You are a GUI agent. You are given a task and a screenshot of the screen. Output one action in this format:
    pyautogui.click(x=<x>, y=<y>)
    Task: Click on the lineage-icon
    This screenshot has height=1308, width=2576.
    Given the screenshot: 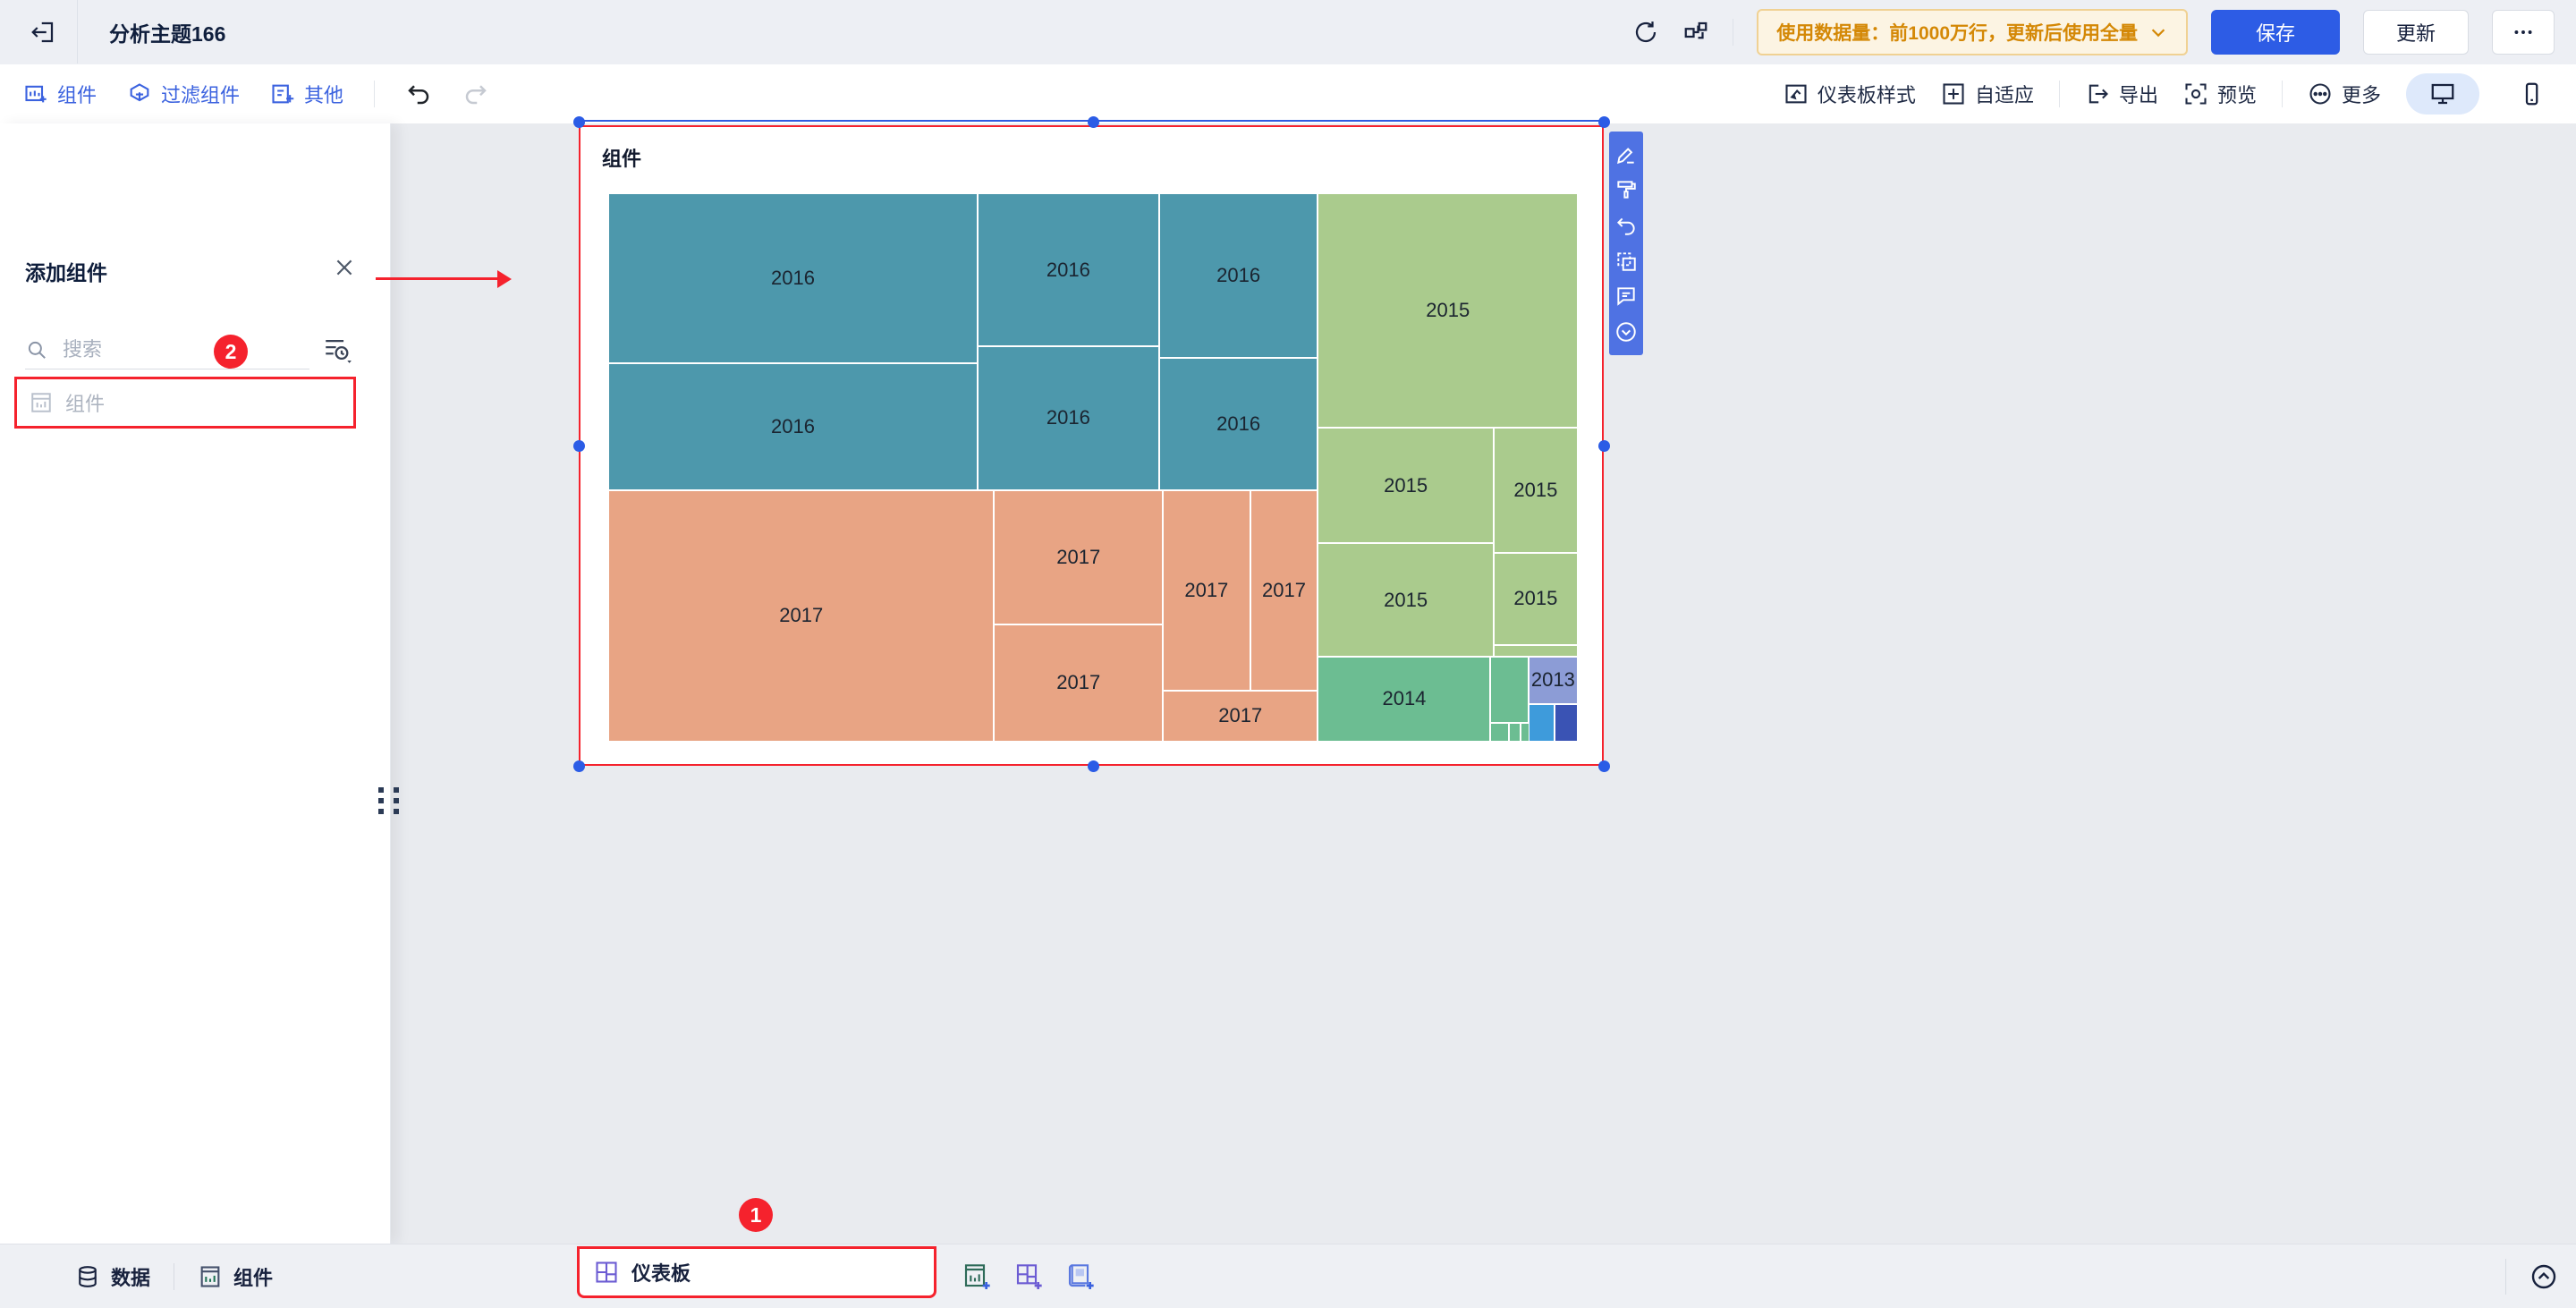 What is the action you would take?
    pyautogui.click(x=1695, y=32)
    